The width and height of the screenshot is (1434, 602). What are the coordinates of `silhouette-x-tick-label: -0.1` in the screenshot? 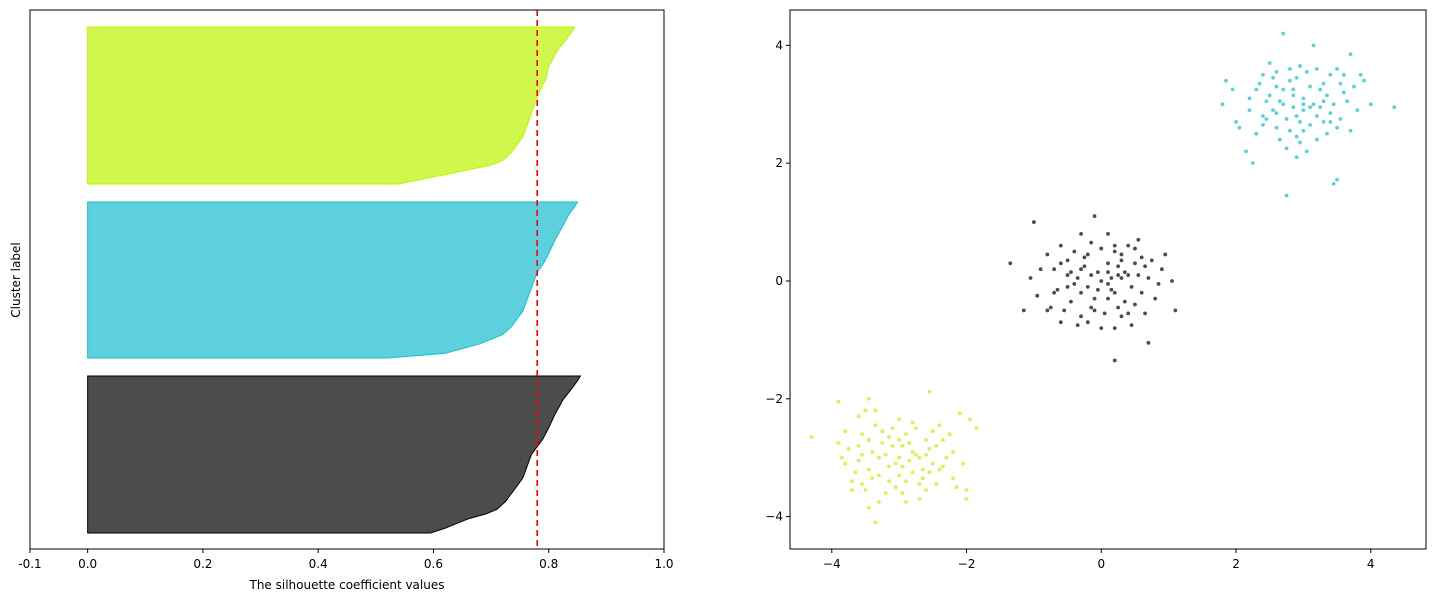 It's located at (29, 564).